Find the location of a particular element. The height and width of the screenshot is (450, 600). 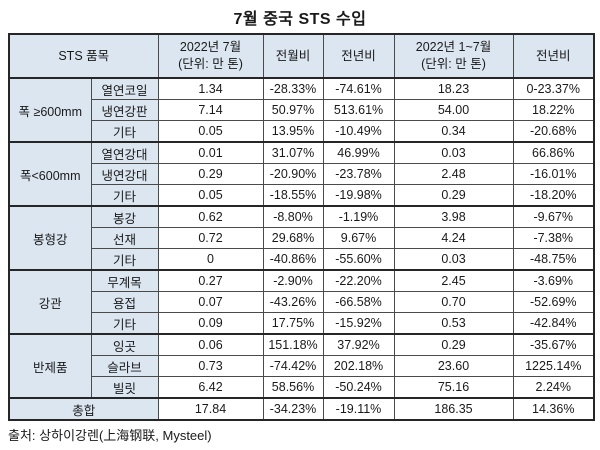

table-row: 용접 0.07 -43.26% -66.58% 0.70 -52.69% is located at coordinates (302, 302).